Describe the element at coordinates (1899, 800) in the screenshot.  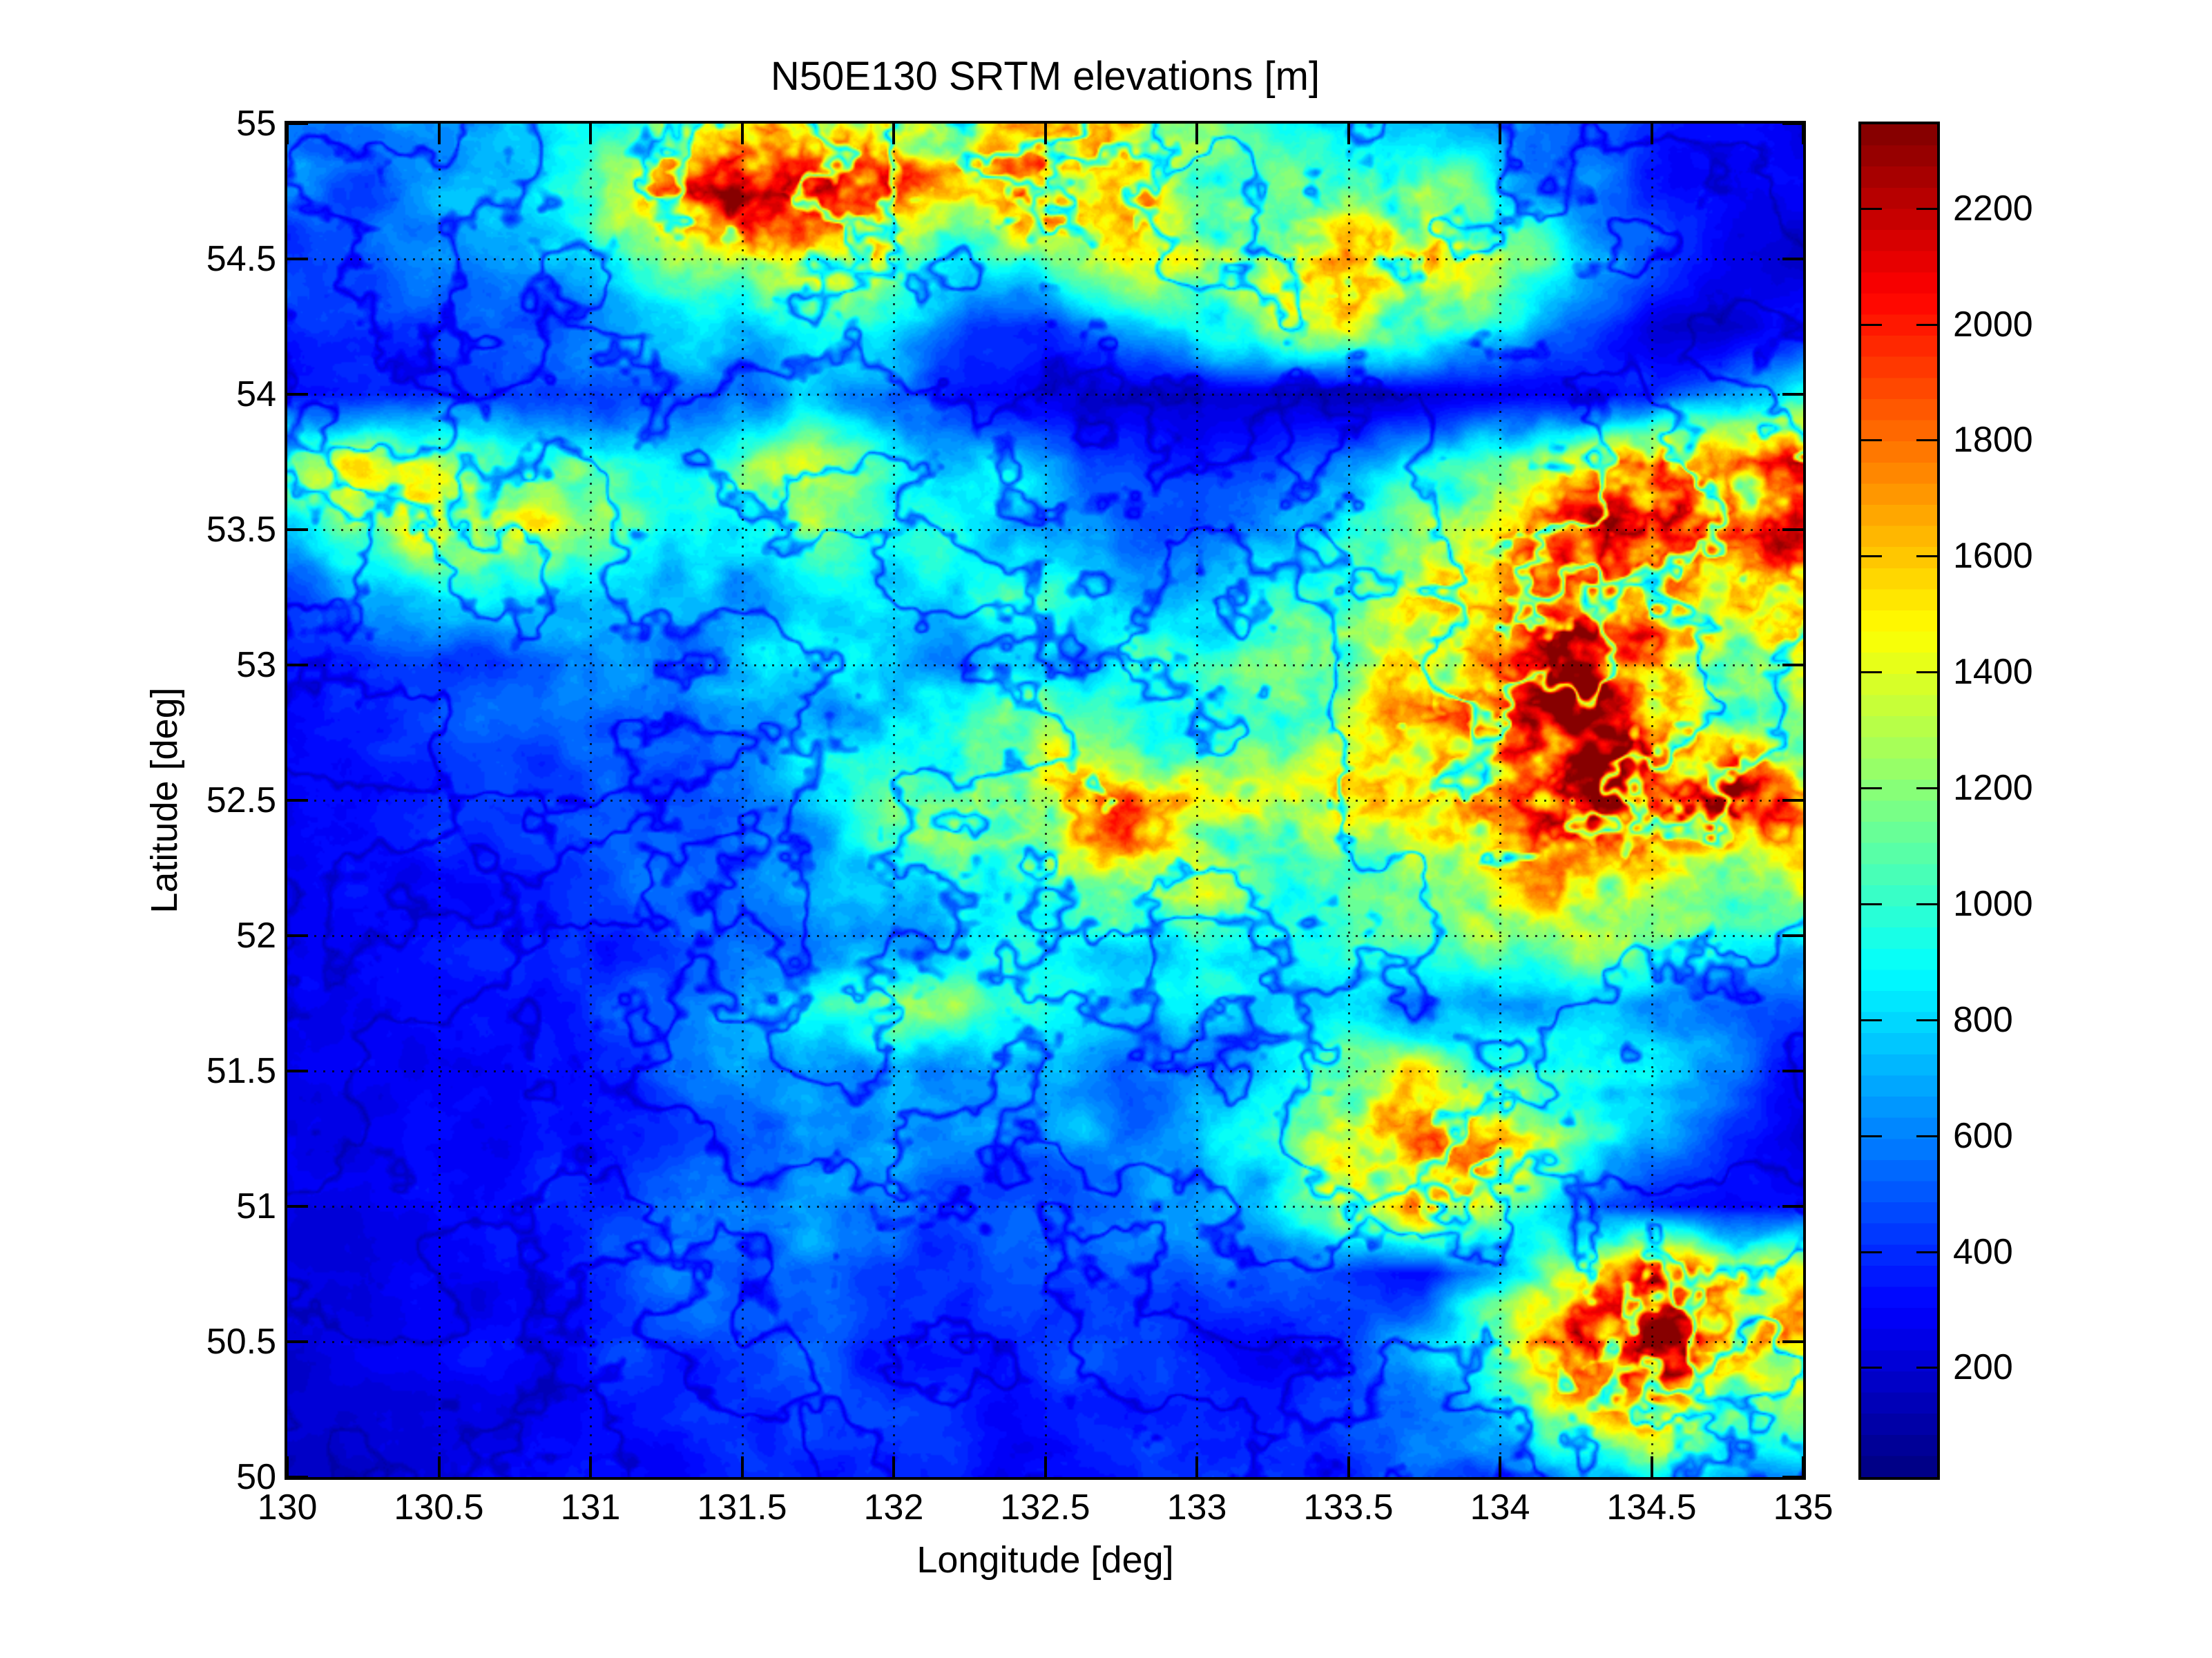
I see `colorbar-gradient-canvas` at that location.